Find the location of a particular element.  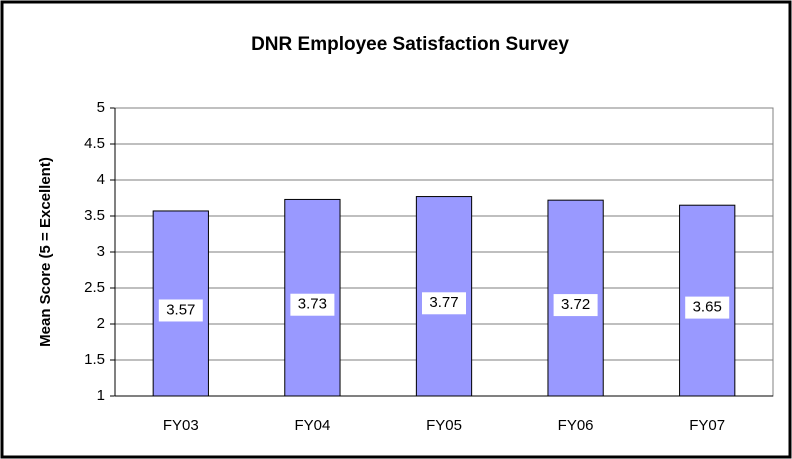

x-tick-label: FY03 is located at coordinates (181, 425).